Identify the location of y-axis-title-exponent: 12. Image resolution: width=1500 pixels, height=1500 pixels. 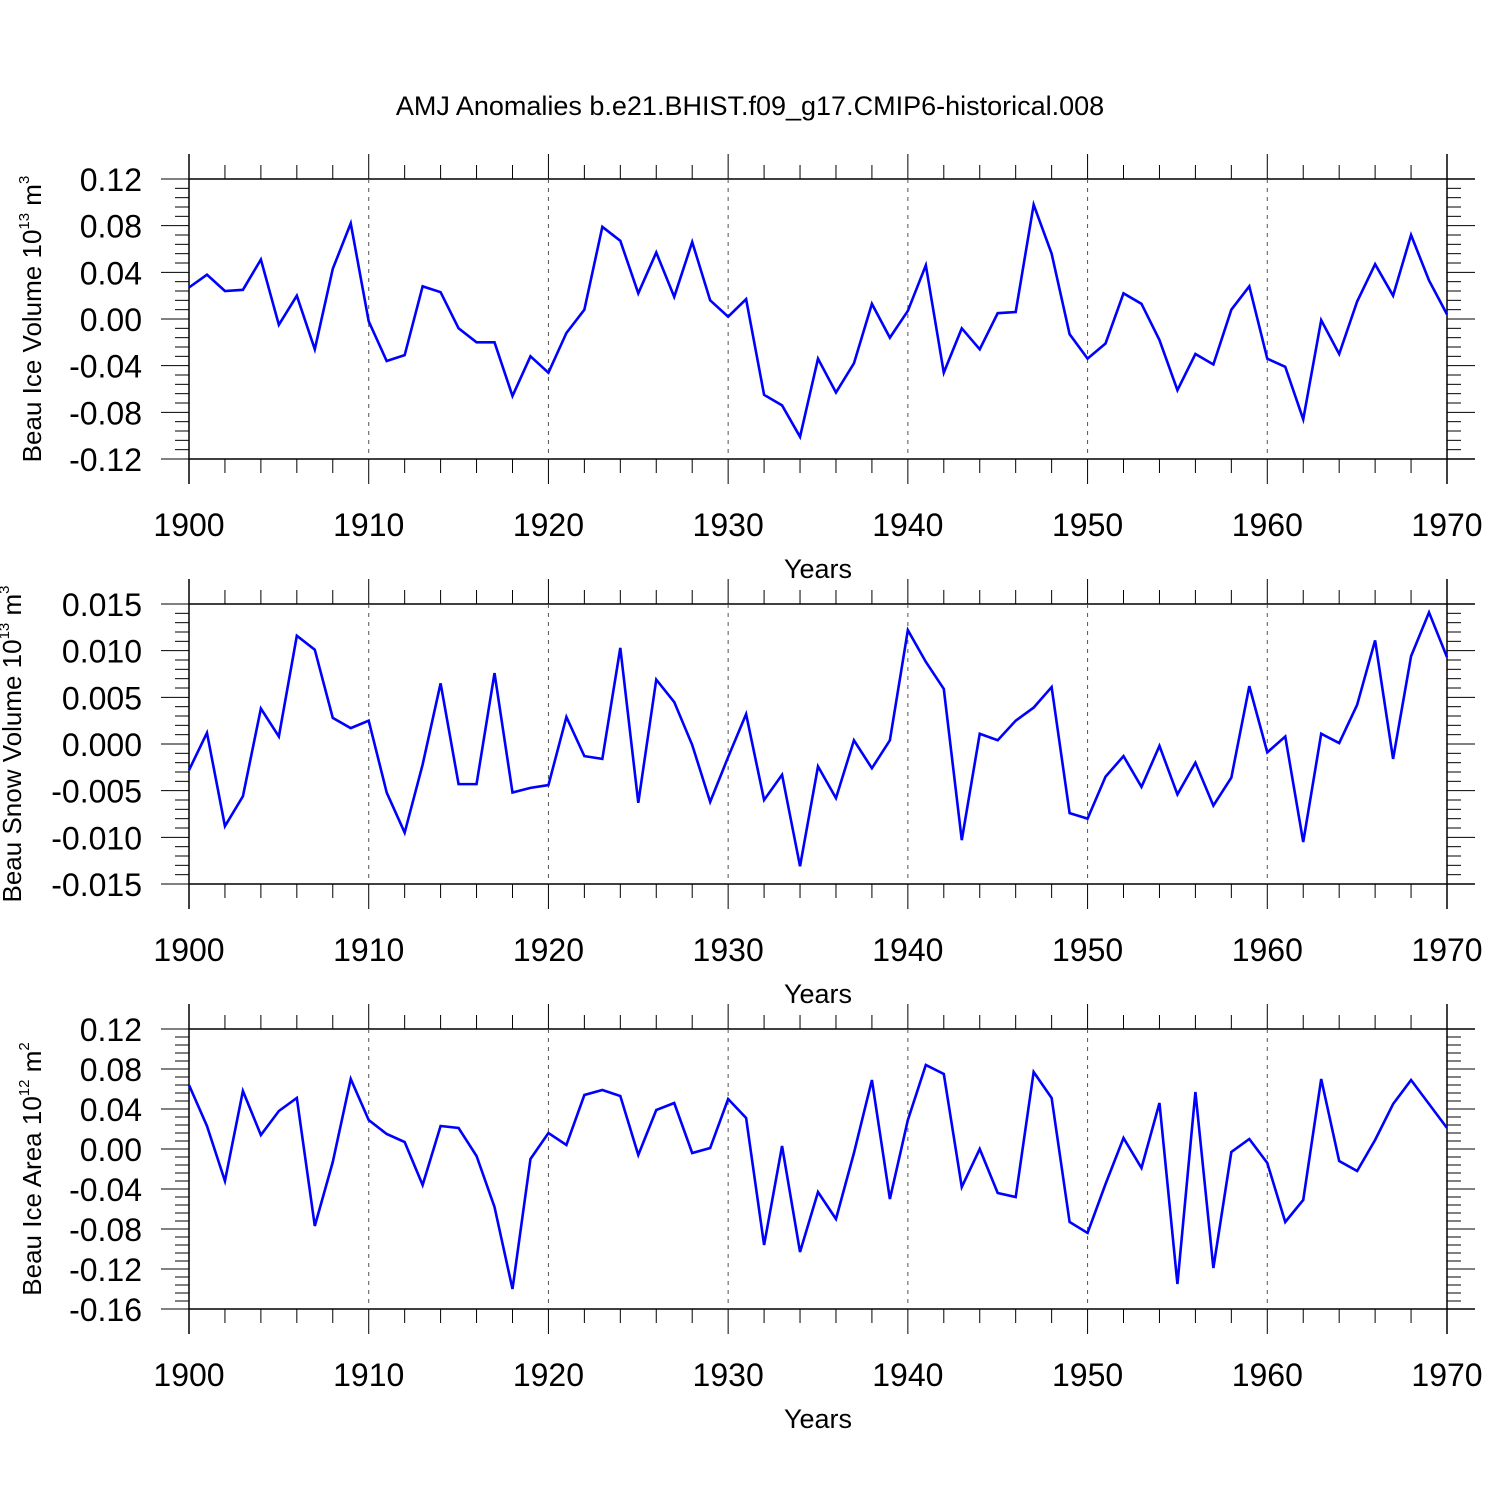
(24, 1088).